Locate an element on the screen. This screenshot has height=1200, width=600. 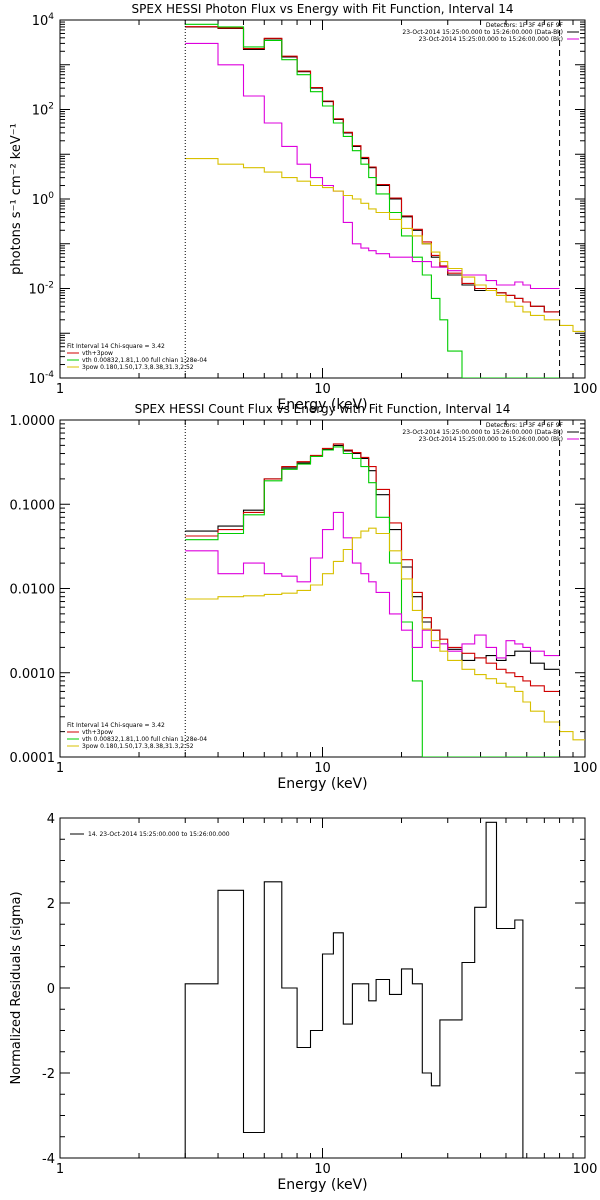
y-tick-label: -4 is located at coordinates (48, 1159).